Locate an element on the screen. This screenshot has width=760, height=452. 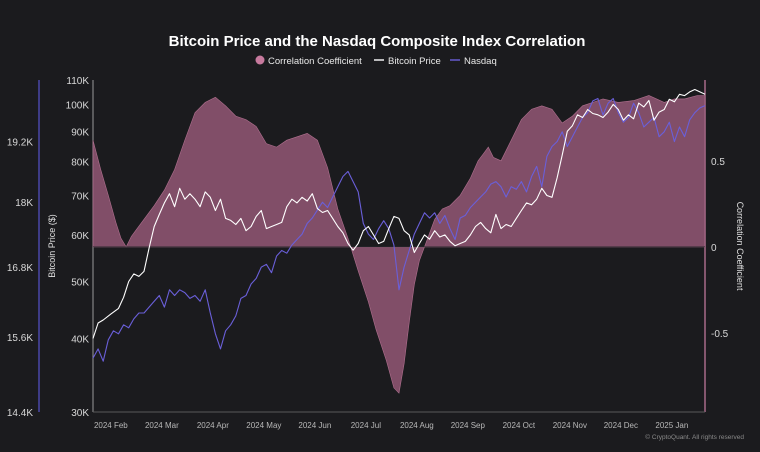
corr-axis-label: Correlation Coefficient is located at coordinates (740, 246).